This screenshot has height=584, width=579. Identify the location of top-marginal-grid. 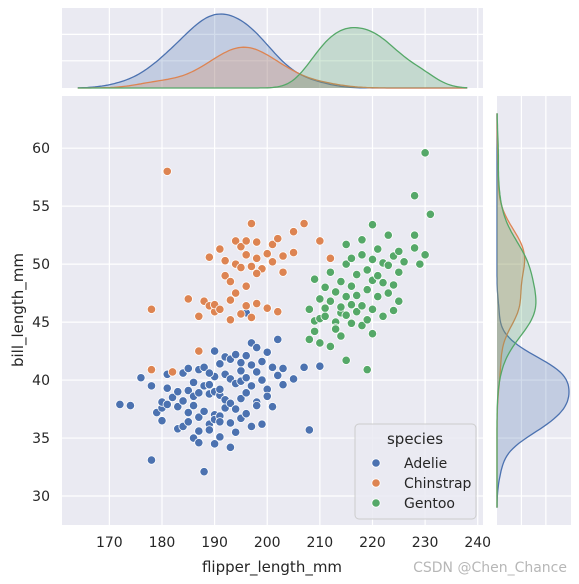
(272, 48).